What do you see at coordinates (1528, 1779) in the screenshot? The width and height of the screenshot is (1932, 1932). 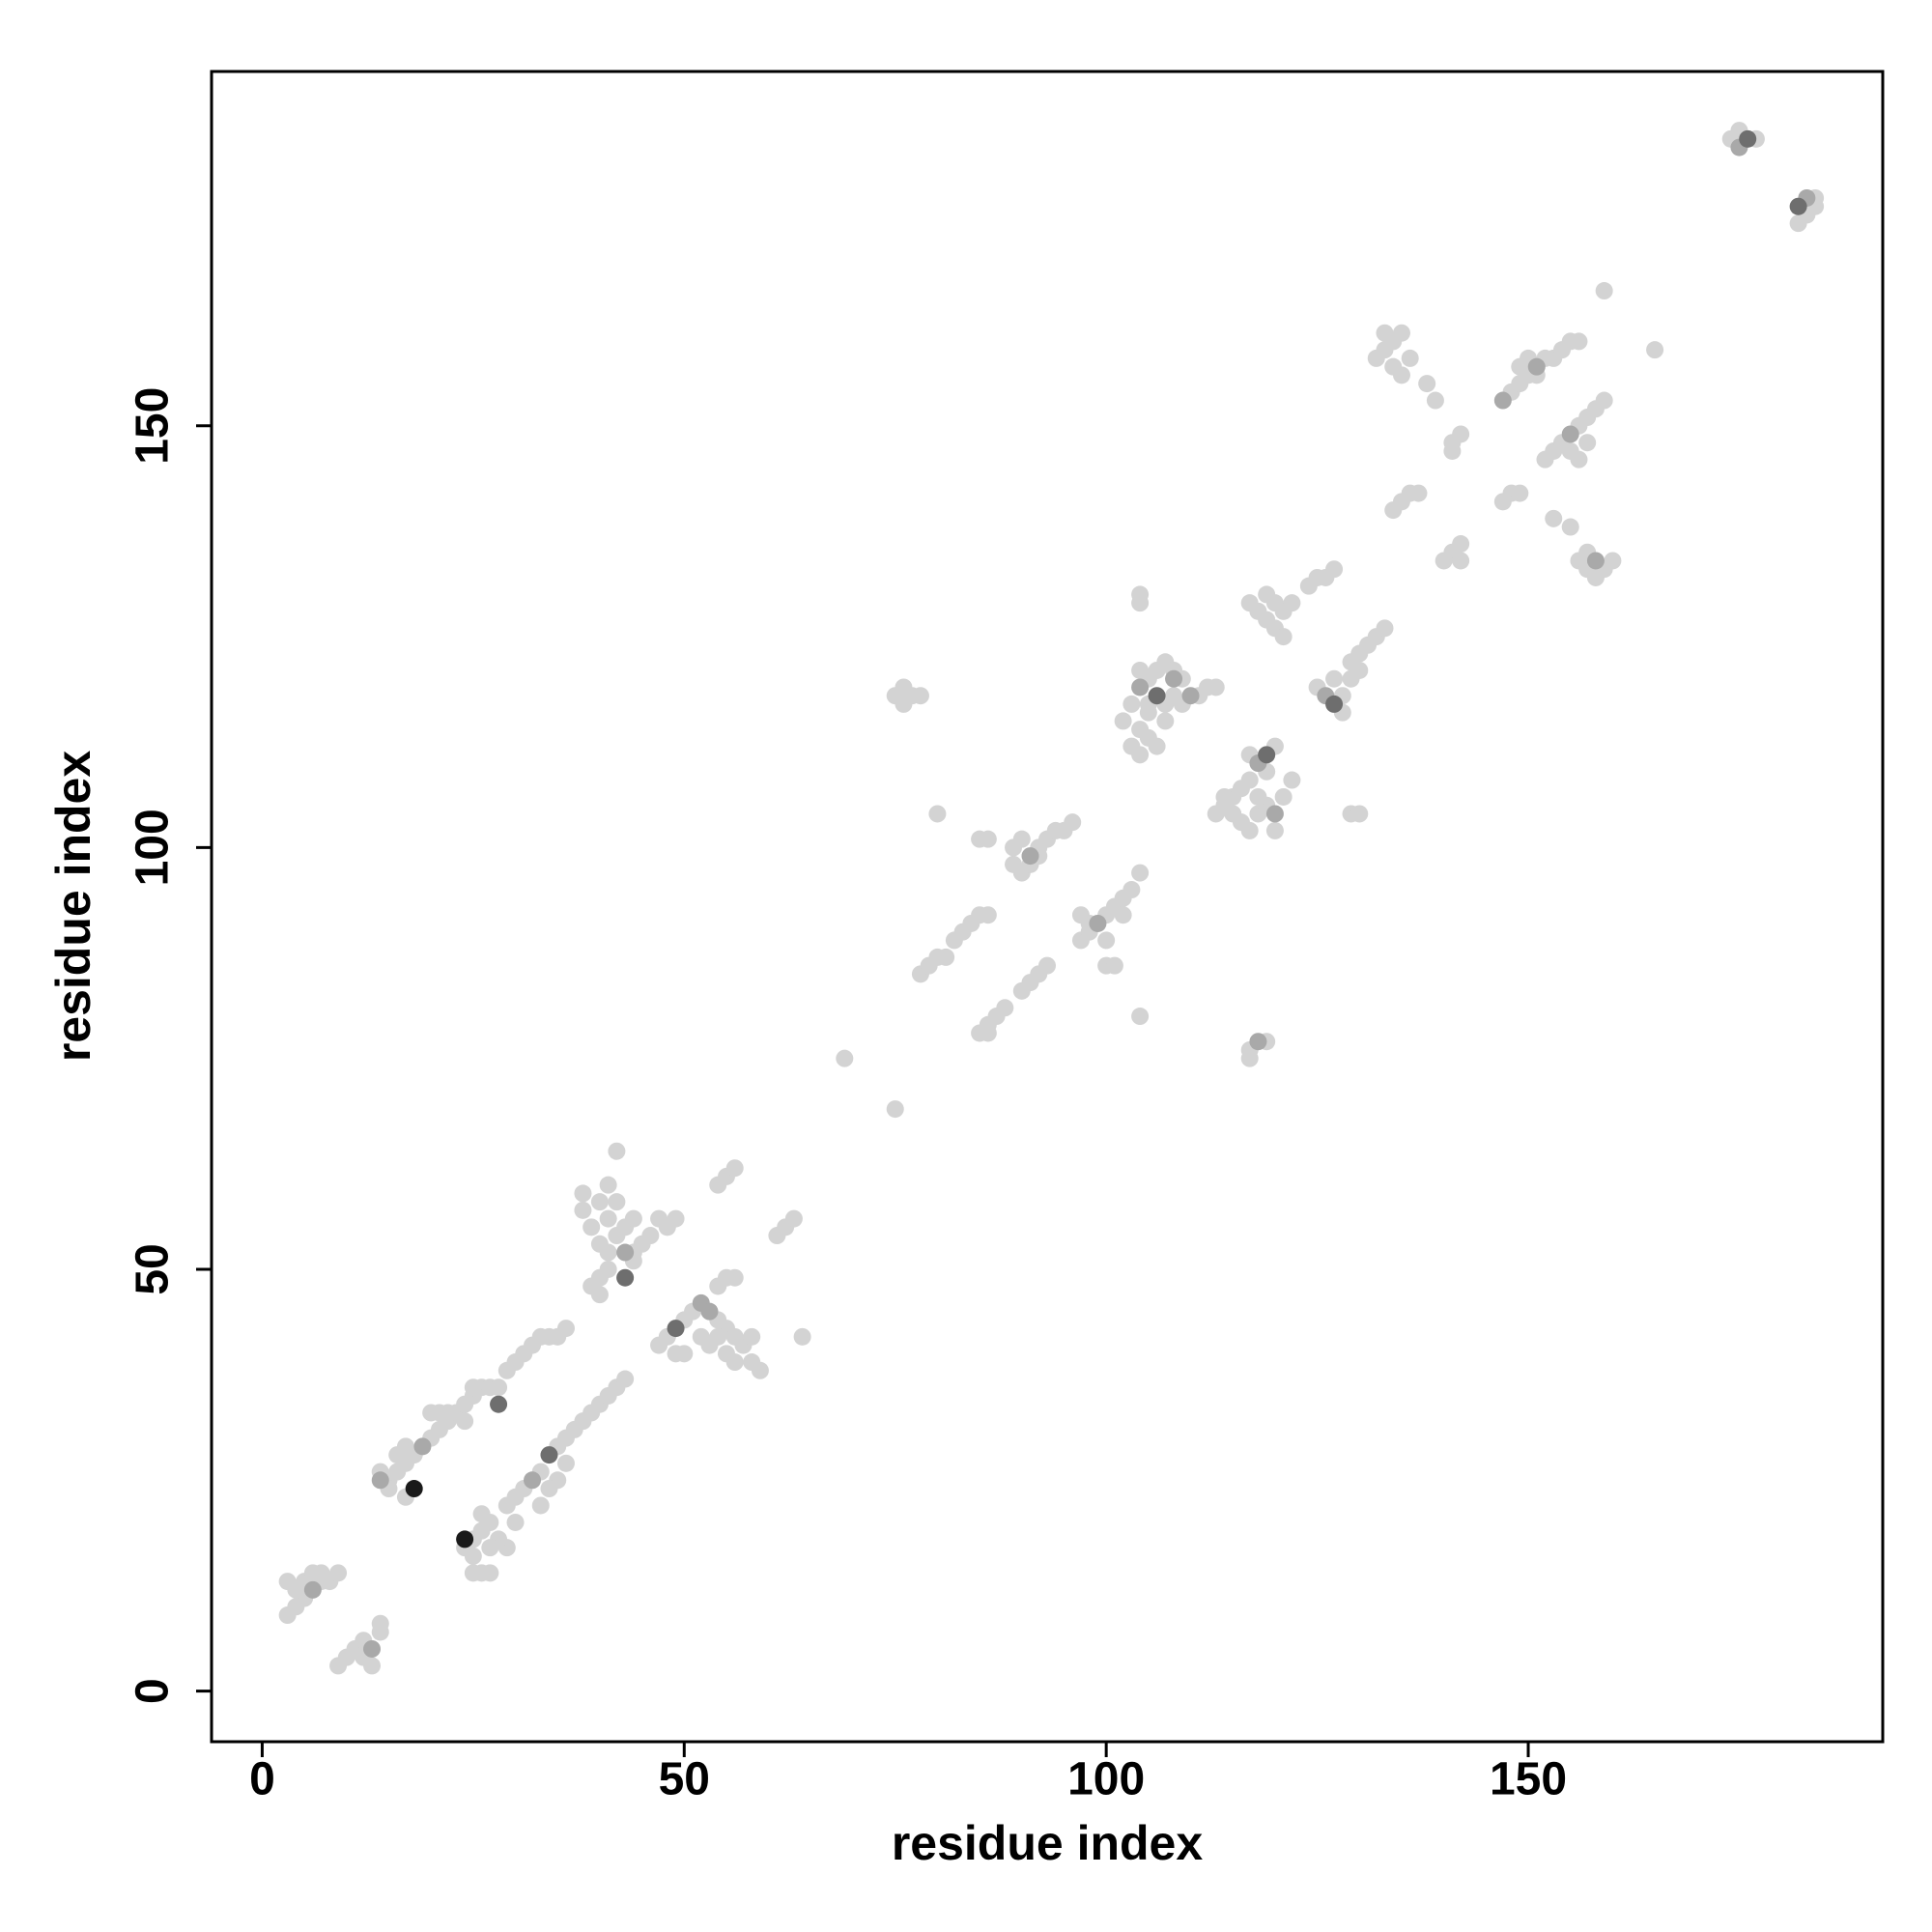 I see `x-tick-label: 150` at bounding box center [1528, 1779].